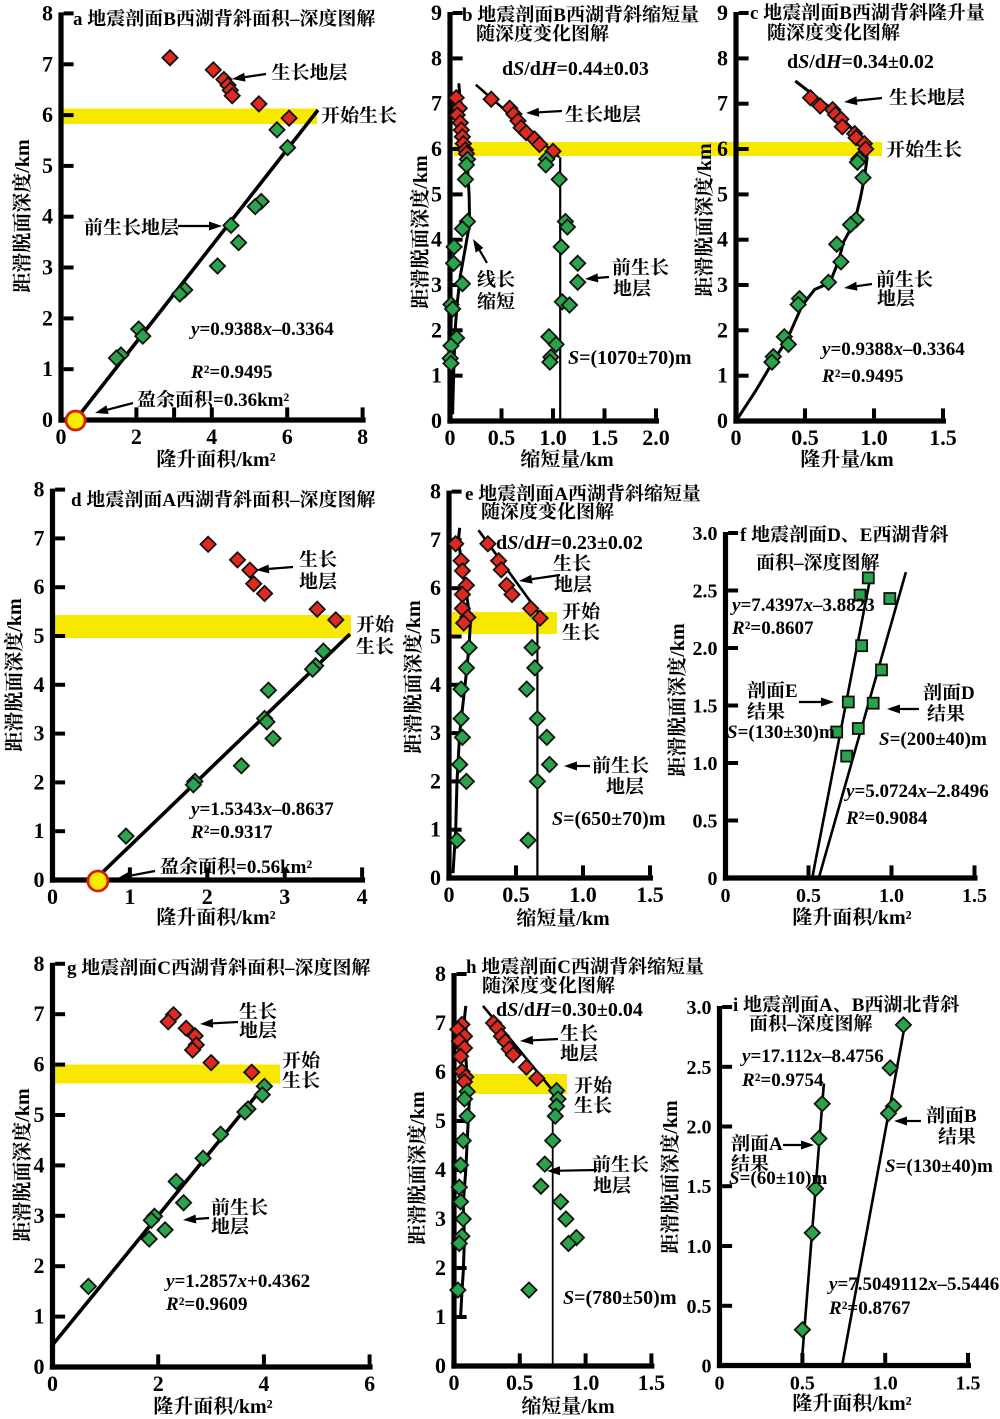  What do you see at coordinates (866, 535) in the screenshot?
I see `svg-text: E` at bounding box center [866, 535].